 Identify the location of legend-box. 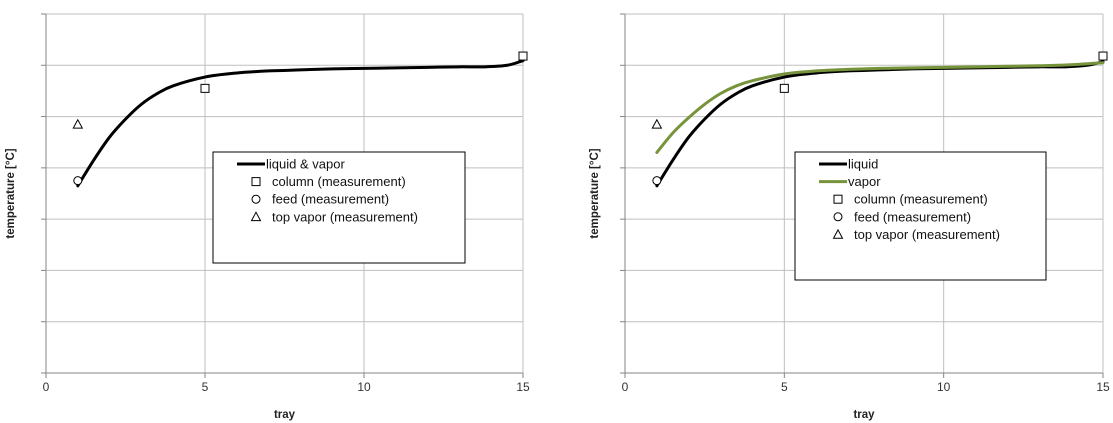
(339, 207).